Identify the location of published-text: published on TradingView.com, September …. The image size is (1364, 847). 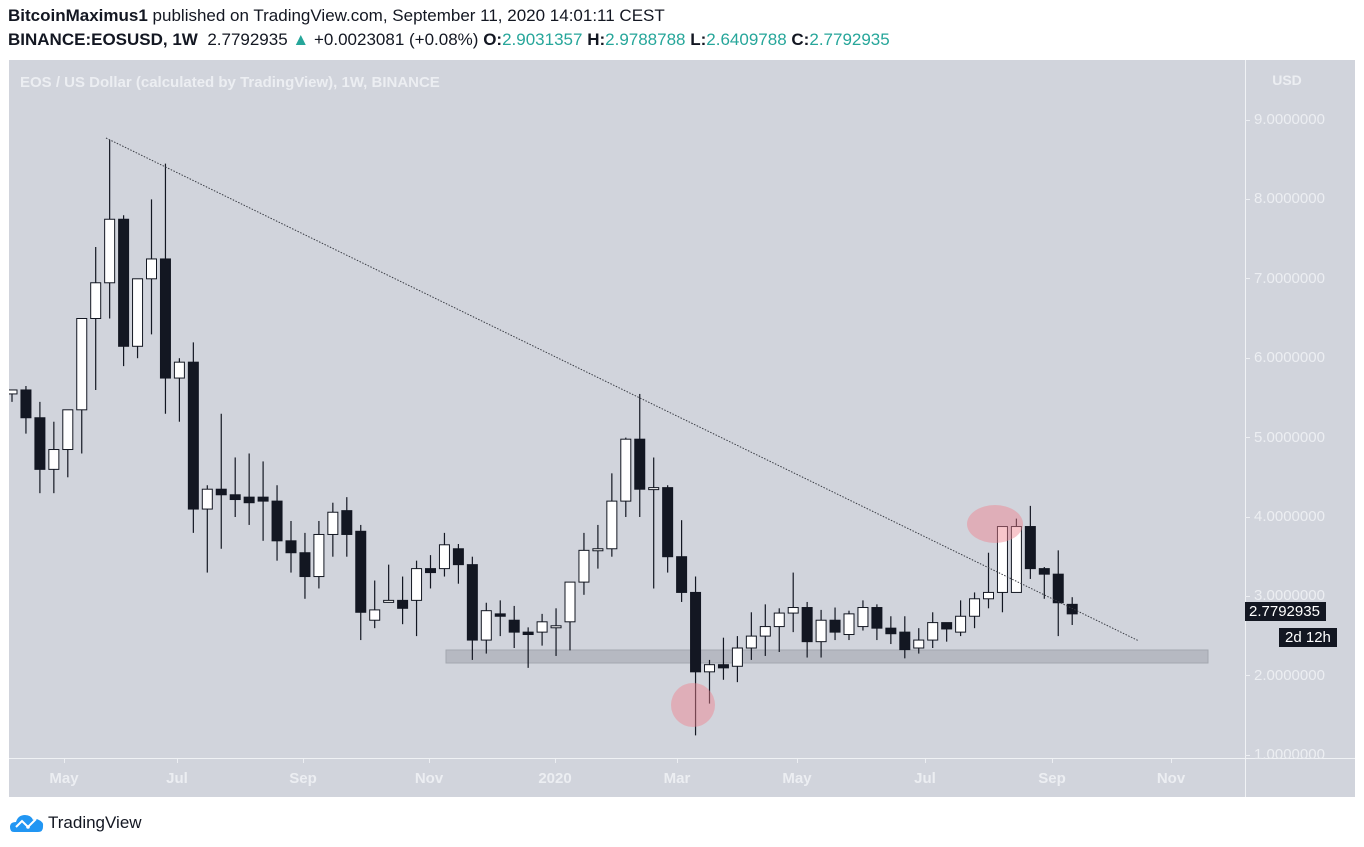
(408, 15).